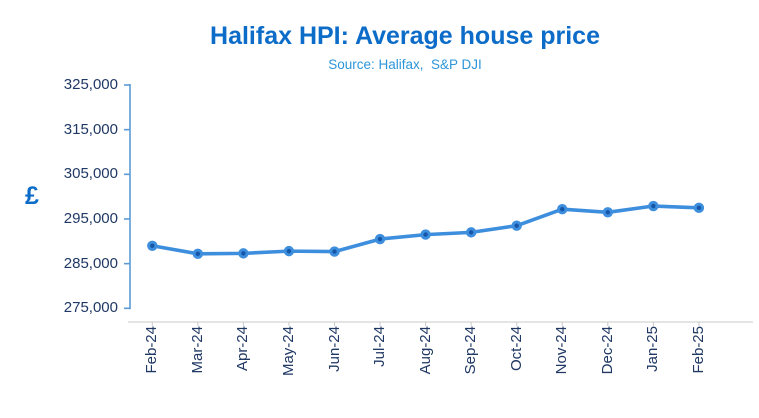 Image resolution: width=759 pixels, height=418 pixels. I want to click on y-axis-title: £, so click(32, 196).